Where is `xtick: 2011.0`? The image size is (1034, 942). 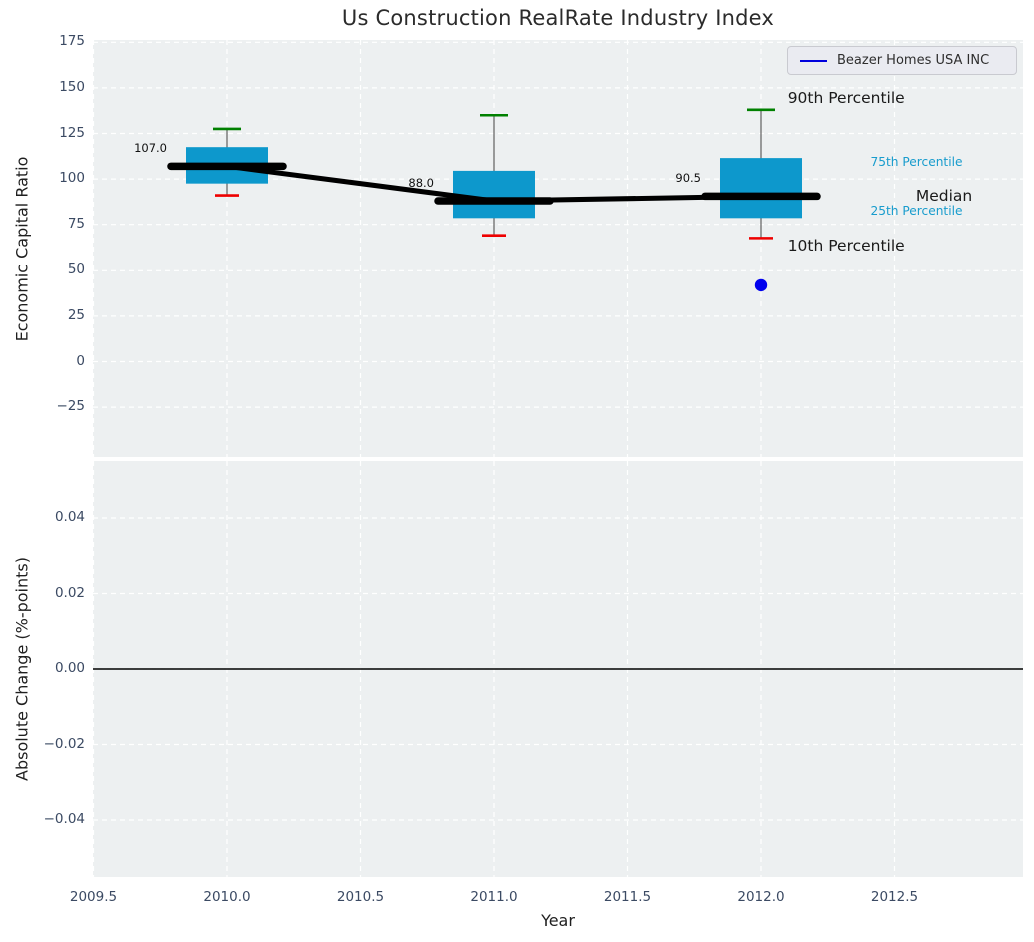 xtick: 2011.0 is located at coordinates (494, 897).